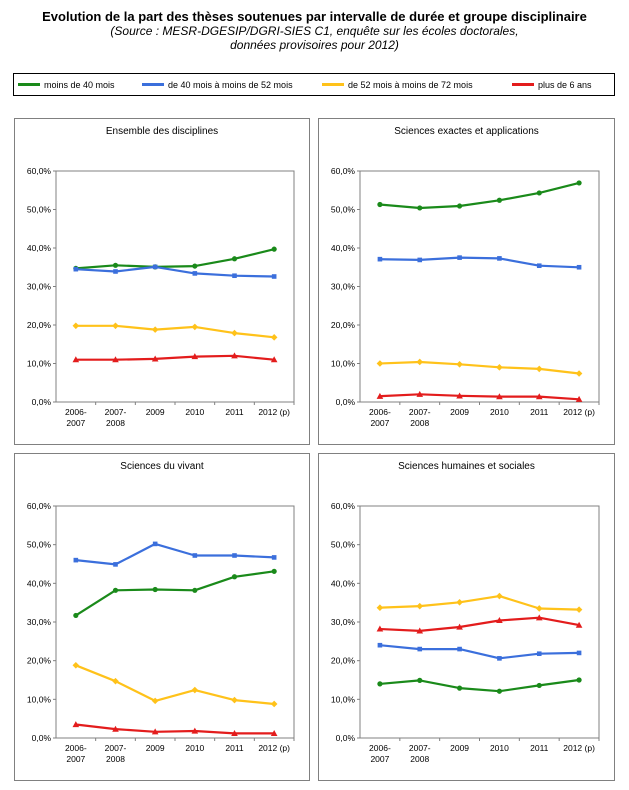 The image size is (629, 790). I want to click on legend-label: plus de 6 ans, so click(565, 84).